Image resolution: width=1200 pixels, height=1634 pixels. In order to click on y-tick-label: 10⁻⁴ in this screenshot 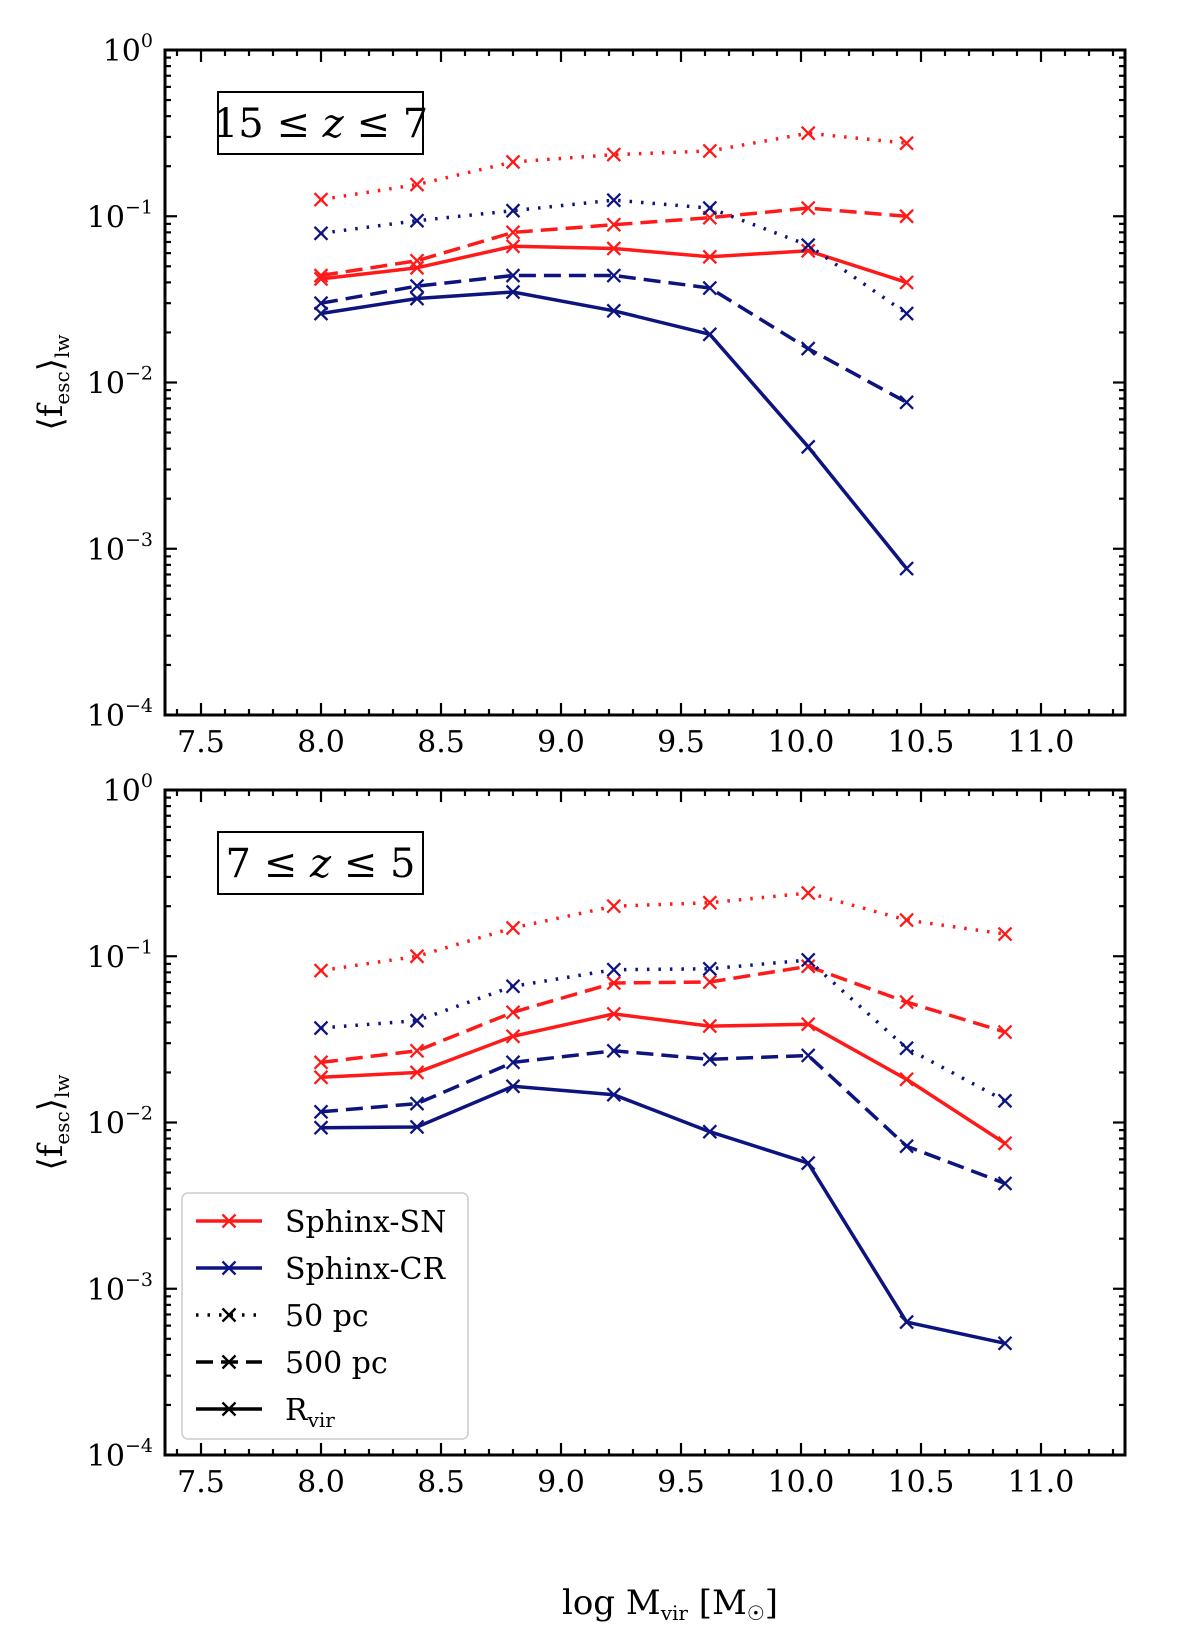, I will do `click(120, 1454)`.